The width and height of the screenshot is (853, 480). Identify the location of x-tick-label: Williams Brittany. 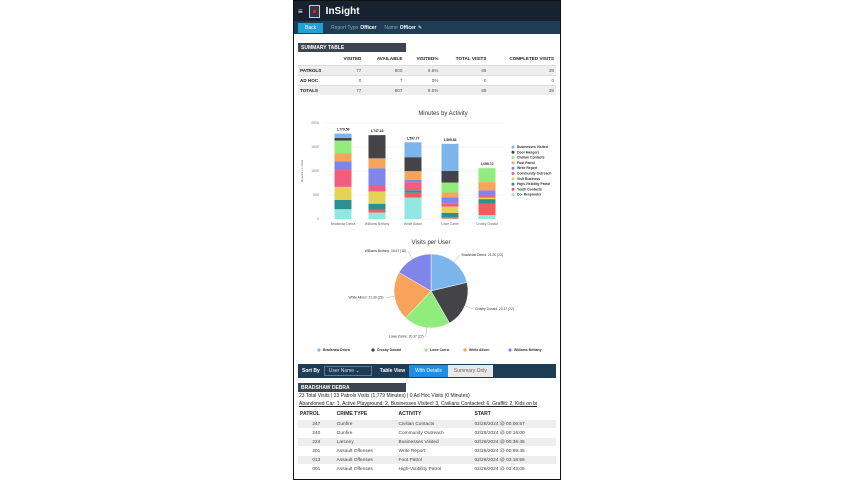
(377, 224).